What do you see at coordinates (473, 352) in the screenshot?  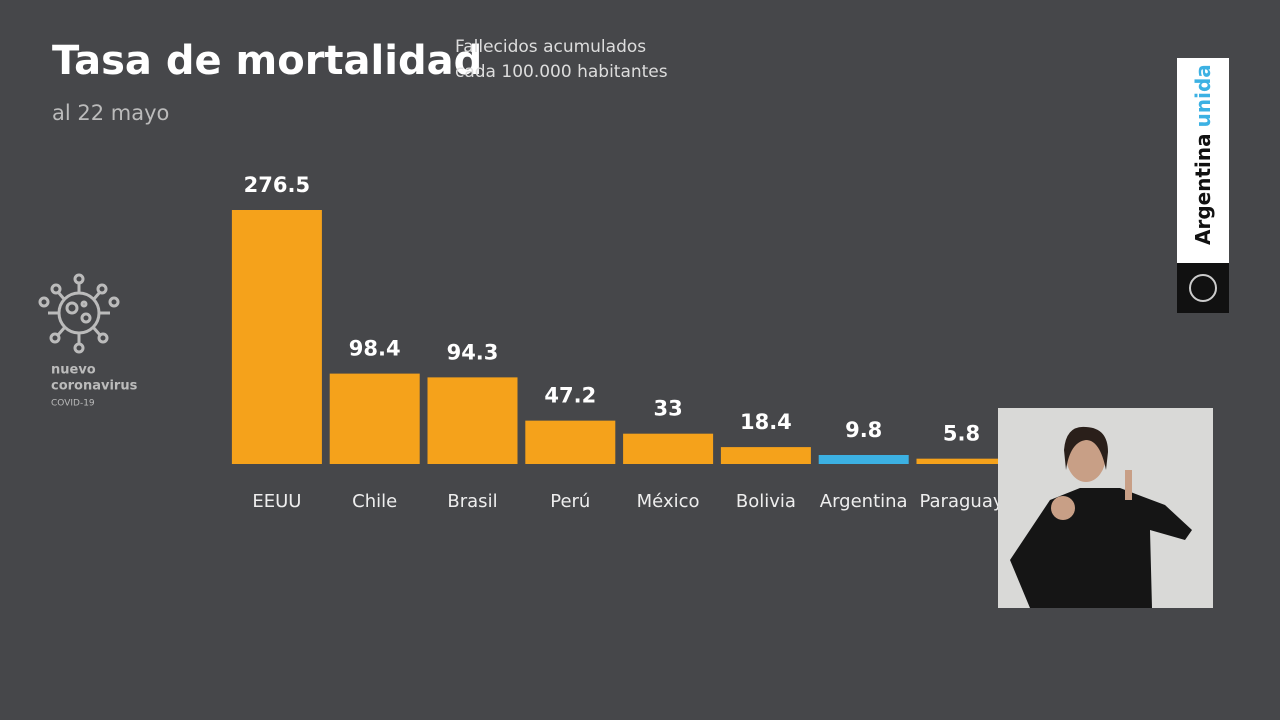 I see `value-label: 94.3` at bounding box center [473, 352].